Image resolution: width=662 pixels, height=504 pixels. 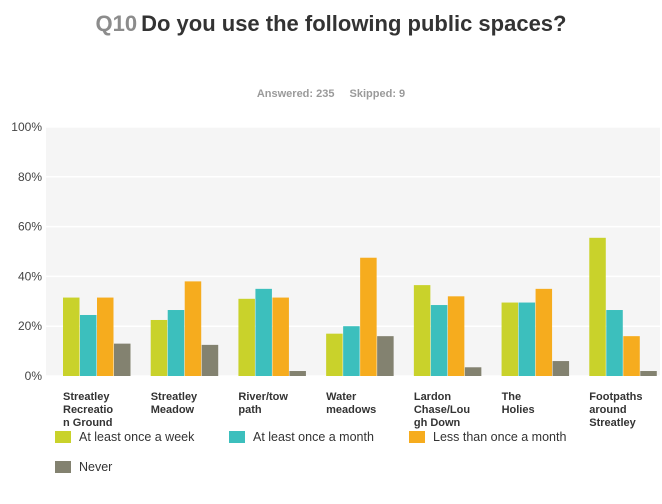 I want to click on legend-label: Less than once a month, so click(x=500, y=437).